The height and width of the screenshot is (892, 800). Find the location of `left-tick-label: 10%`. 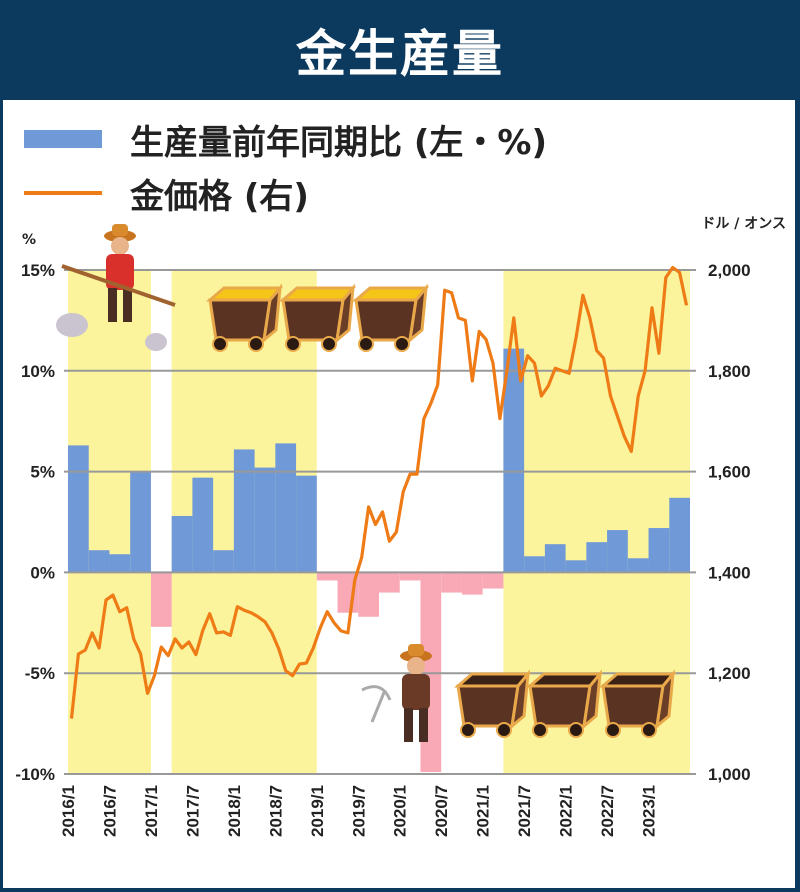

left-tick-label: 10% is located at coordinates (38, 371).